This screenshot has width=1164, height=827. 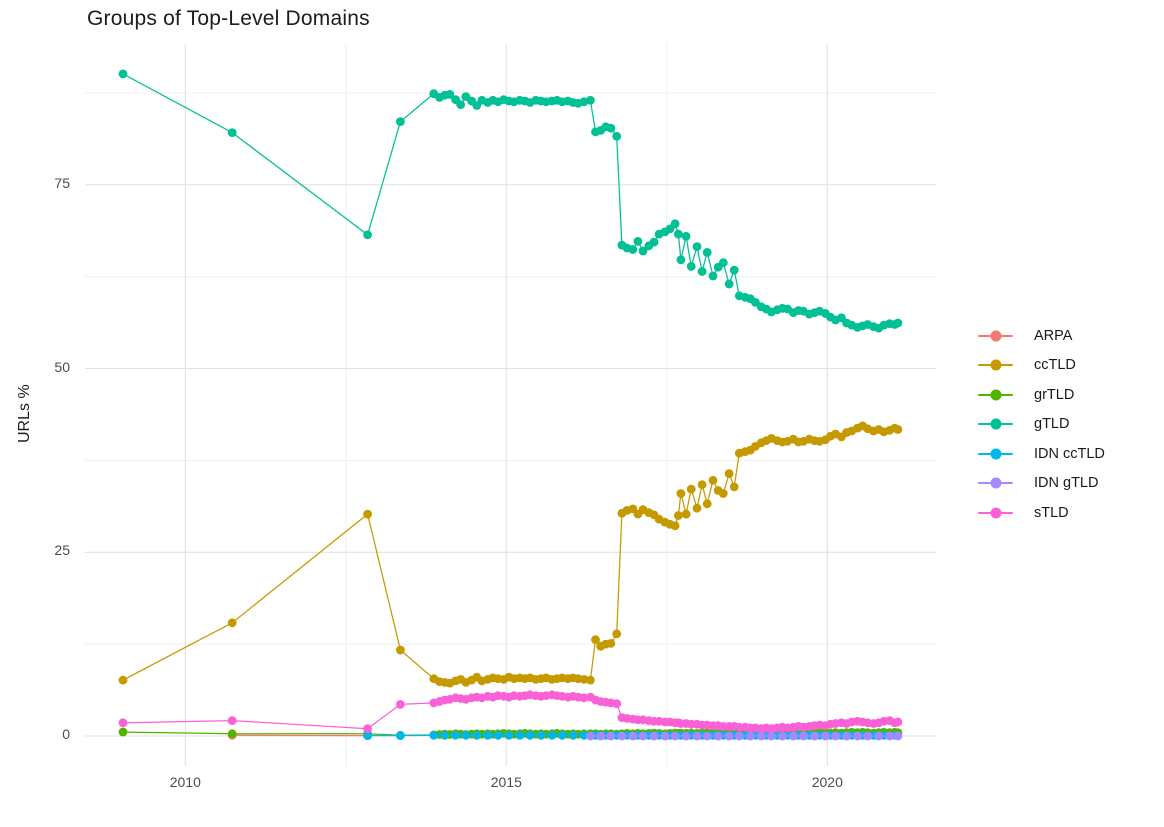 What do you see at coordinates (62, 182) in the screenshot?
I see `y-tick-label: 75` at bounding box center [62, 182].